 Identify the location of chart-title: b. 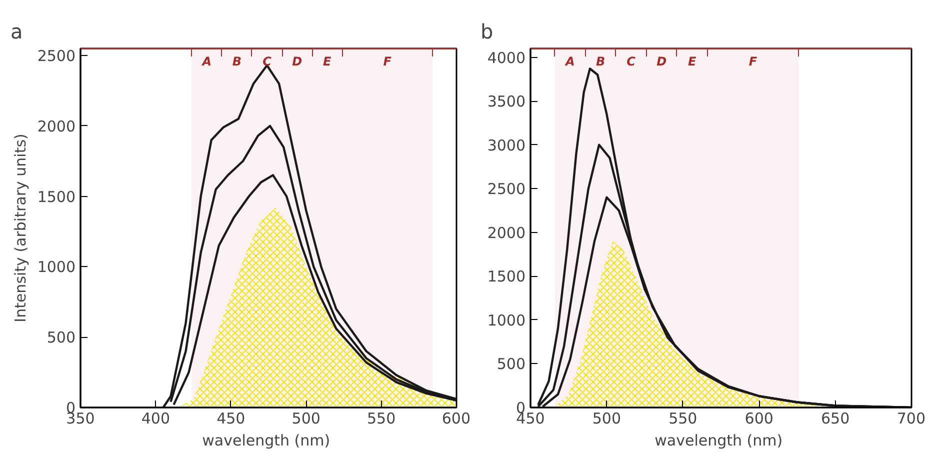
(487, 32).